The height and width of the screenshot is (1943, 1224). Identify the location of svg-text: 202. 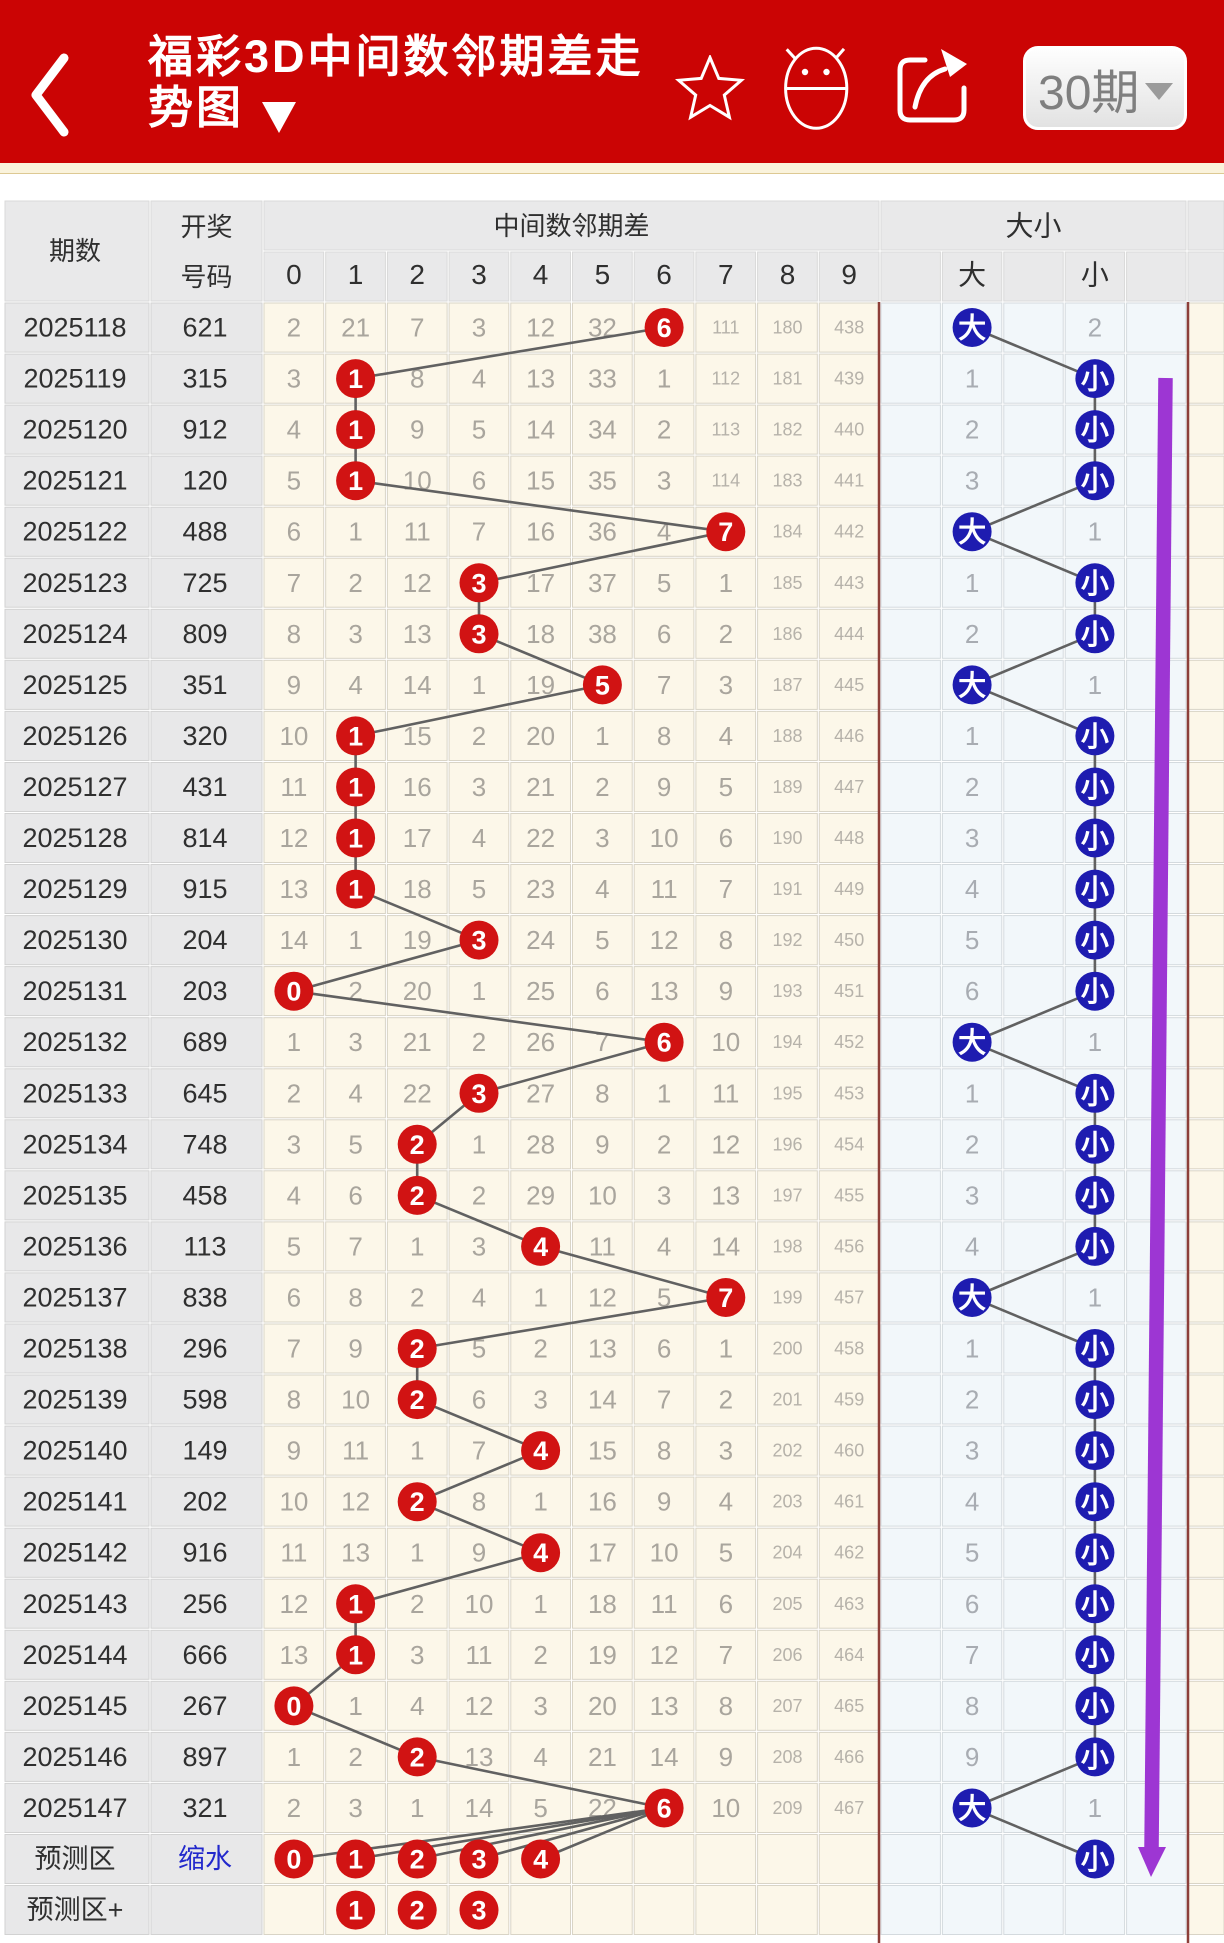
(204, 1502).